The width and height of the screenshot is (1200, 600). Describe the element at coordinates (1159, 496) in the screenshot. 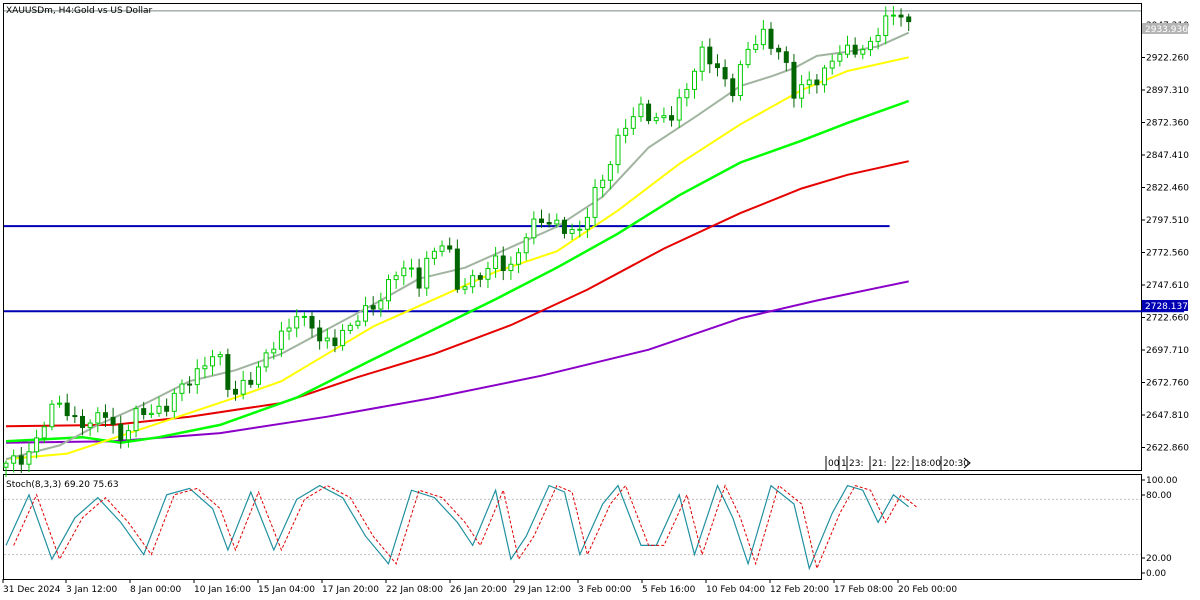

I see `stoch-axis-label: 80.00` at that location.